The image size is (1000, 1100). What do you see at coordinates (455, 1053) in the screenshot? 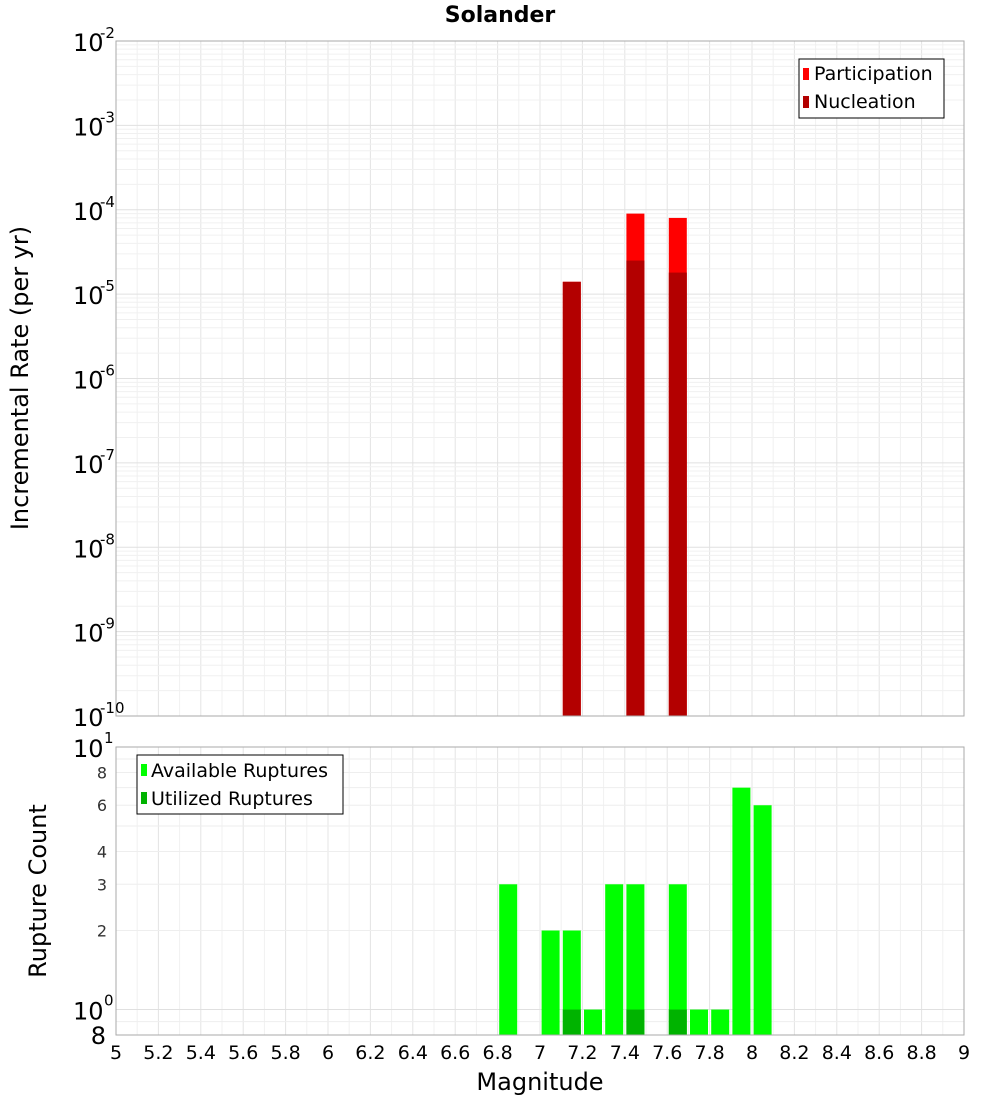
I see `x-tick-label: 6.6` at bounding box center [455, 1053].